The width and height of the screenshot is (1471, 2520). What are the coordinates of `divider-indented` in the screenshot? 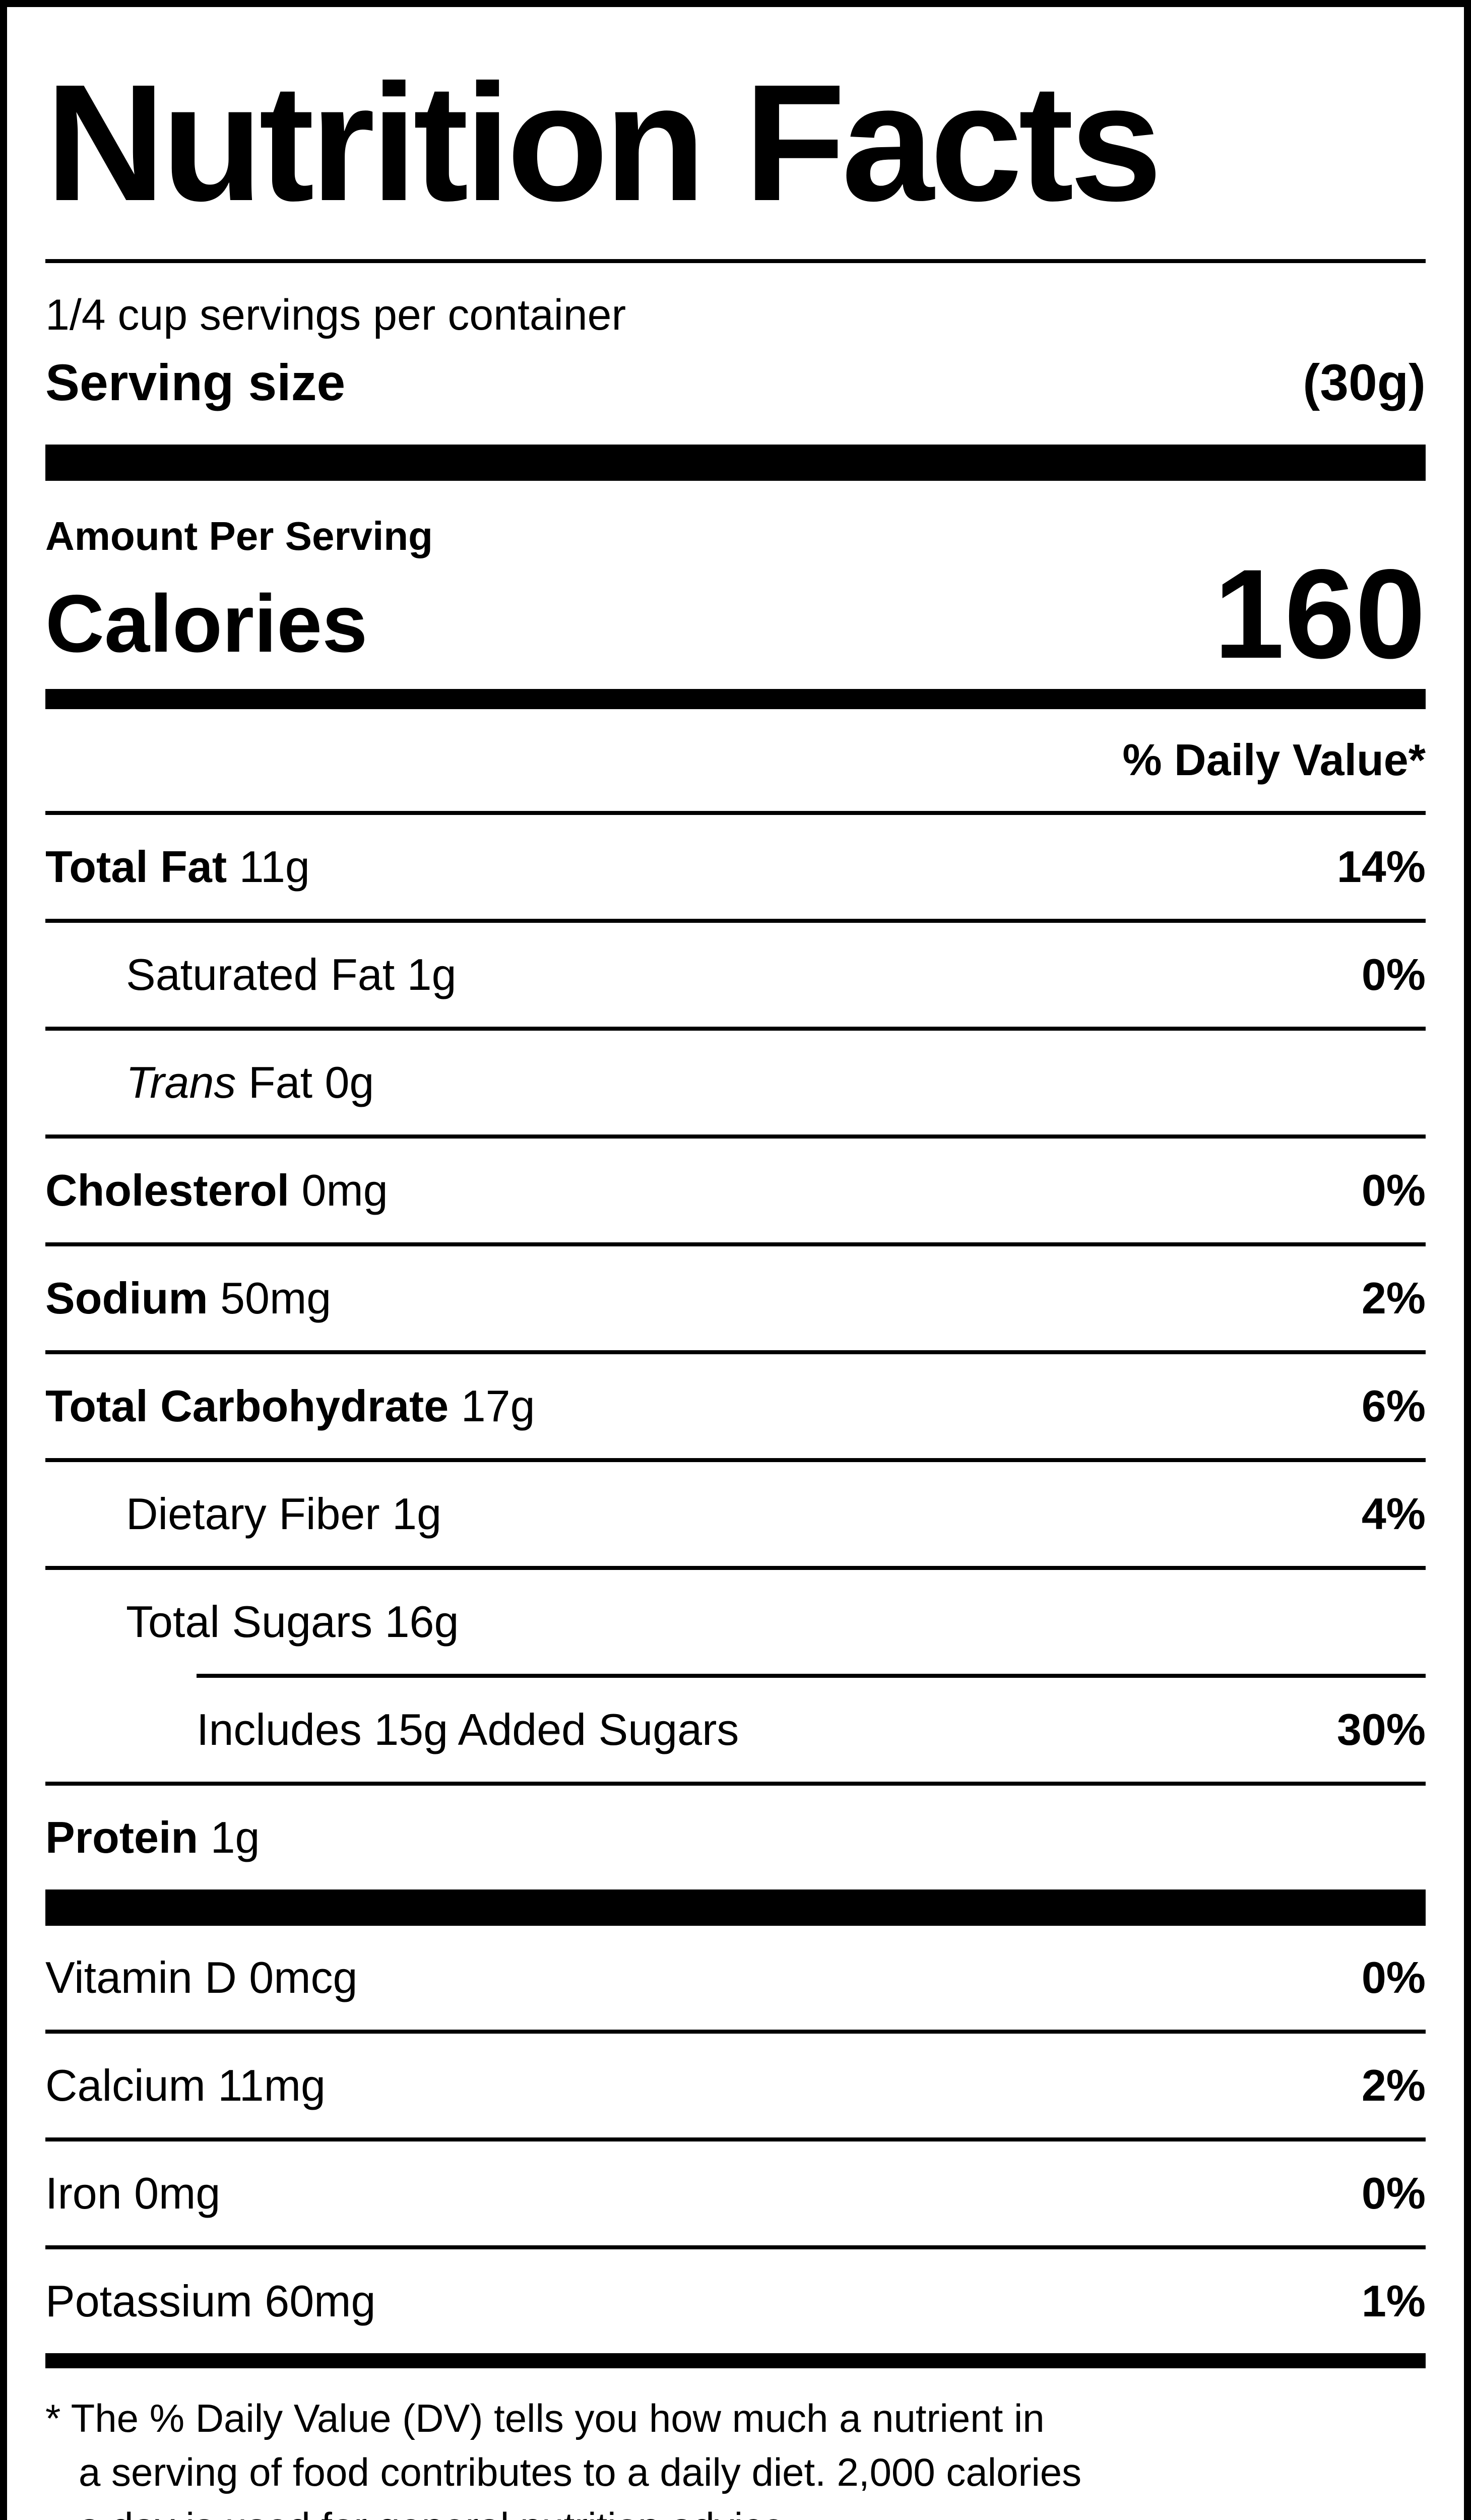 It's located at (811, 1675).